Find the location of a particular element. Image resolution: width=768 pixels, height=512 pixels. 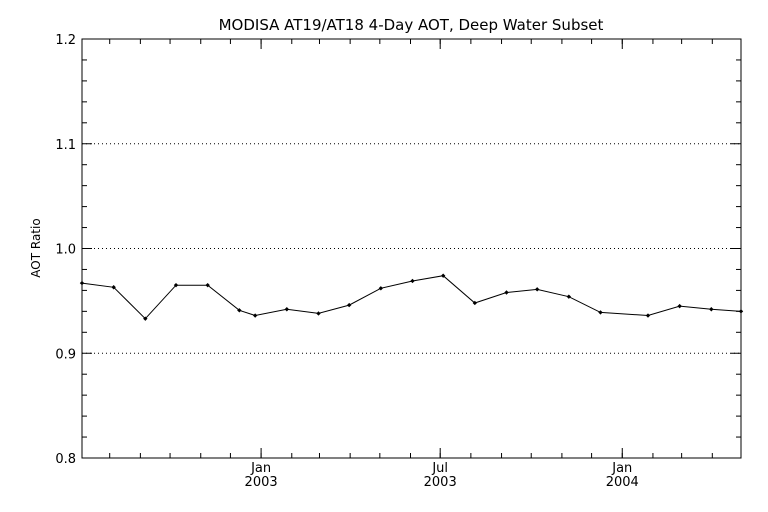

y-axis-label: AOT Ratio is located at coordinates (36, 247).